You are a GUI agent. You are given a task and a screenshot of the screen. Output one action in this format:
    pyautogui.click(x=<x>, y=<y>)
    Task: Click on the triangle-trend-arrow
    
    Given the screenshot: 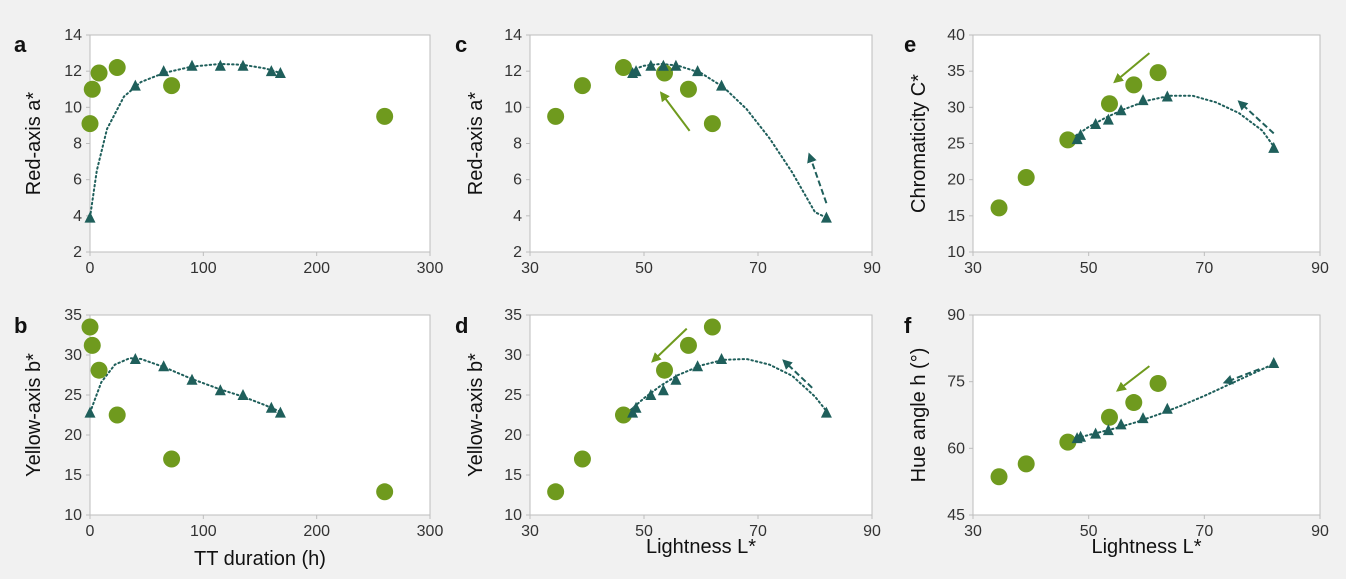 What is the action you would take?
    pyautogui.click(x=1256, y=117)
    